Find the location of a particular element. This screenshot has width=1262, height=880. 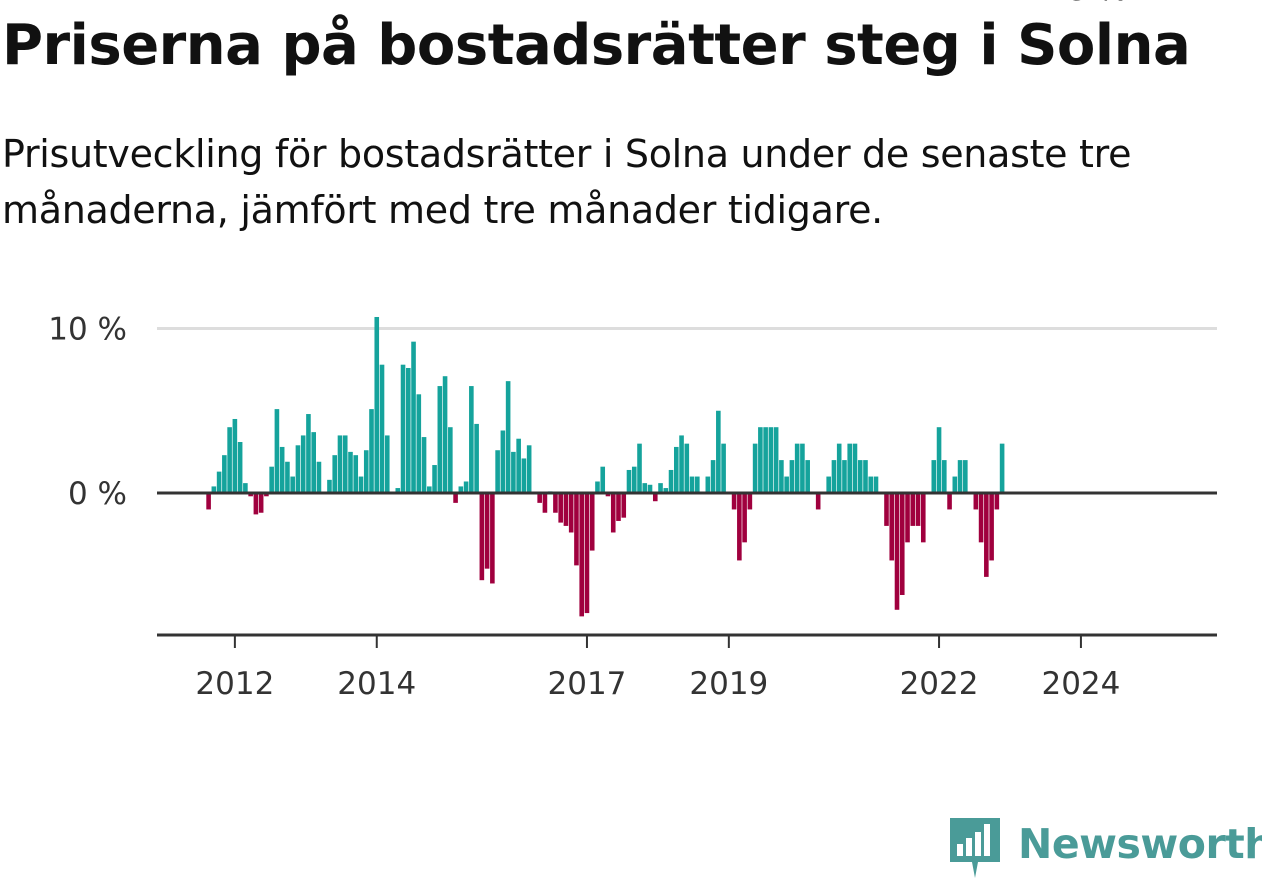

y-tick-label: 10 % is located at coordinates (87, 330).